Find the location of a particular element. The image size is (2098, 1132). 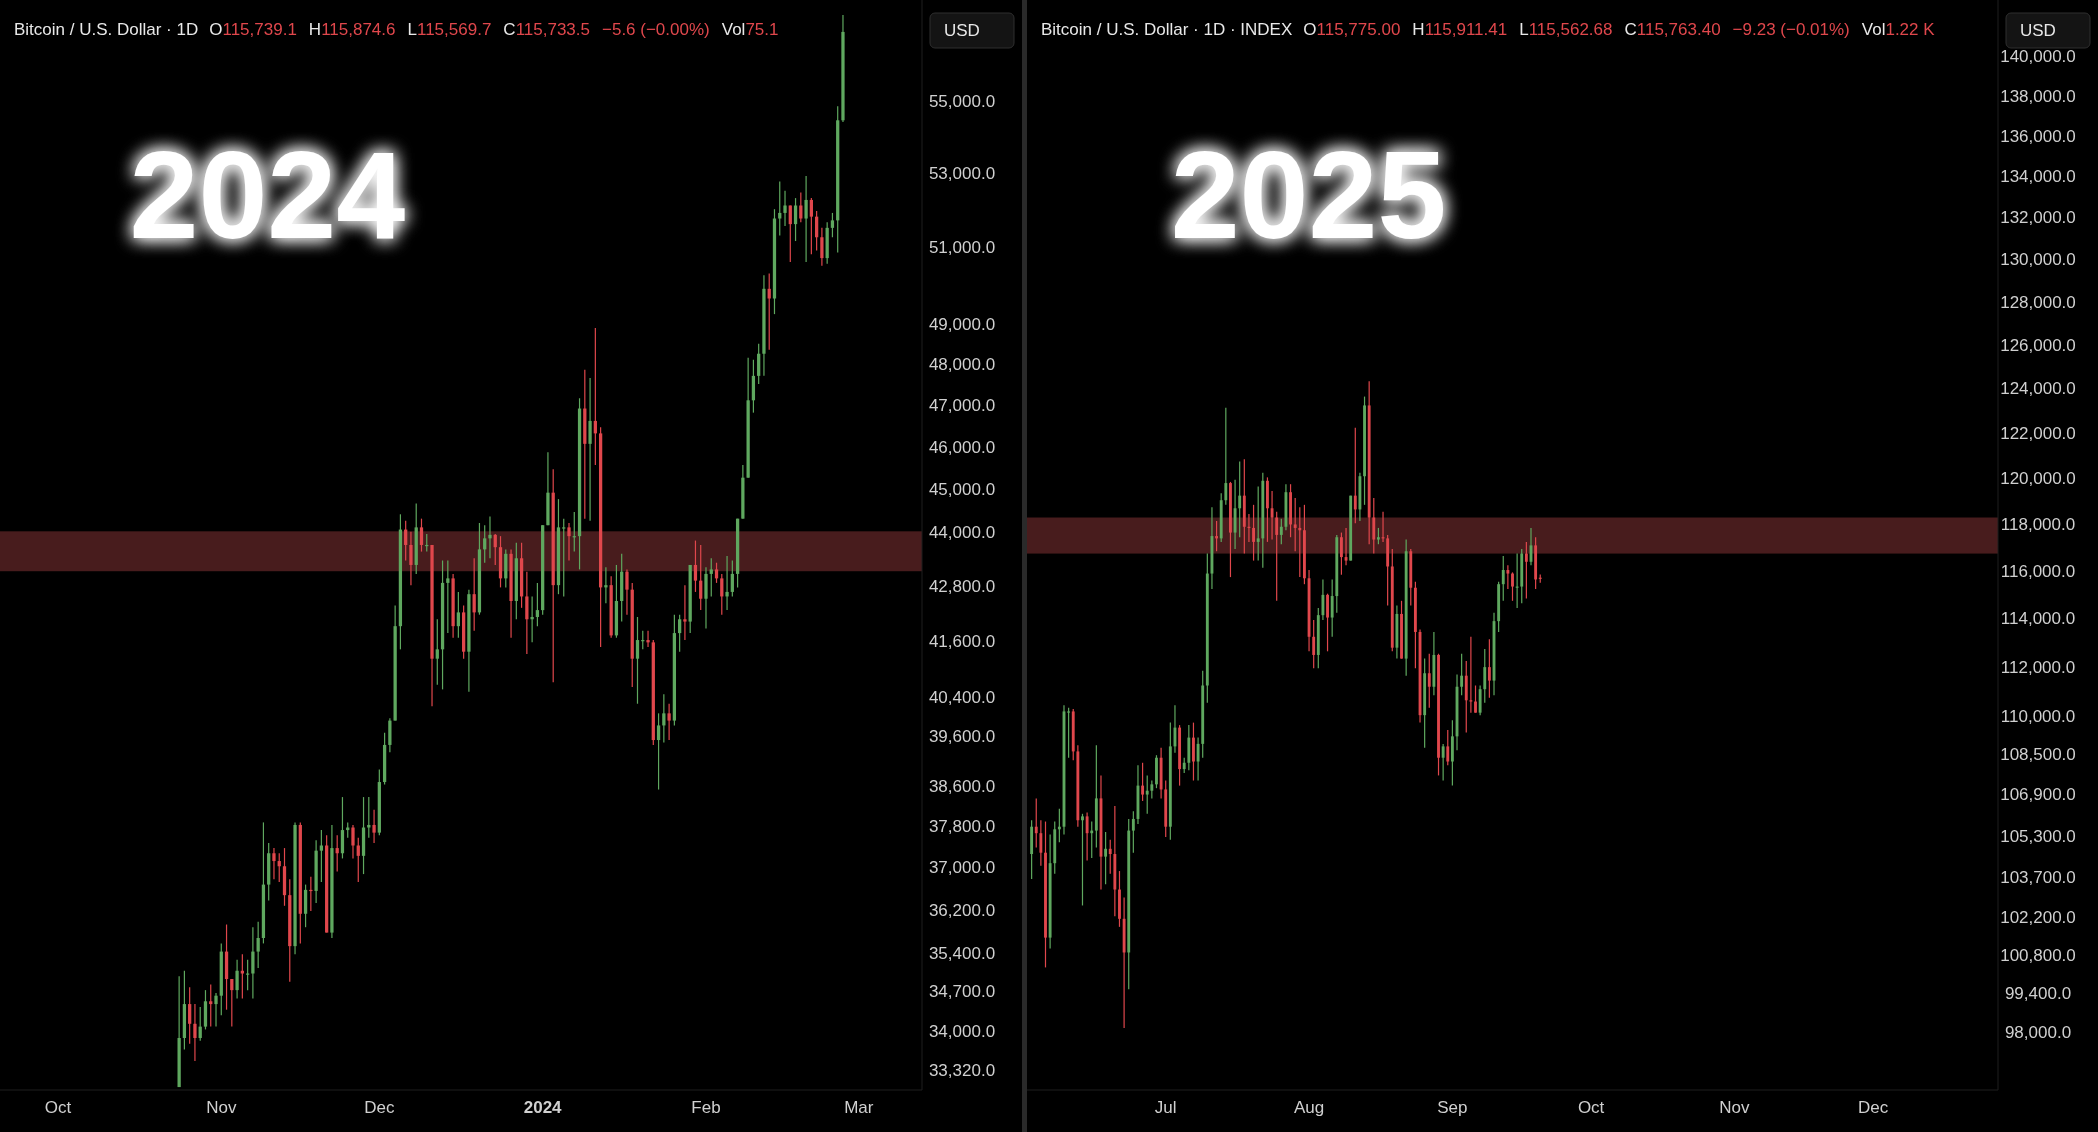

y-tick-label: 37,800.0 is located at coordinates (962, 826).